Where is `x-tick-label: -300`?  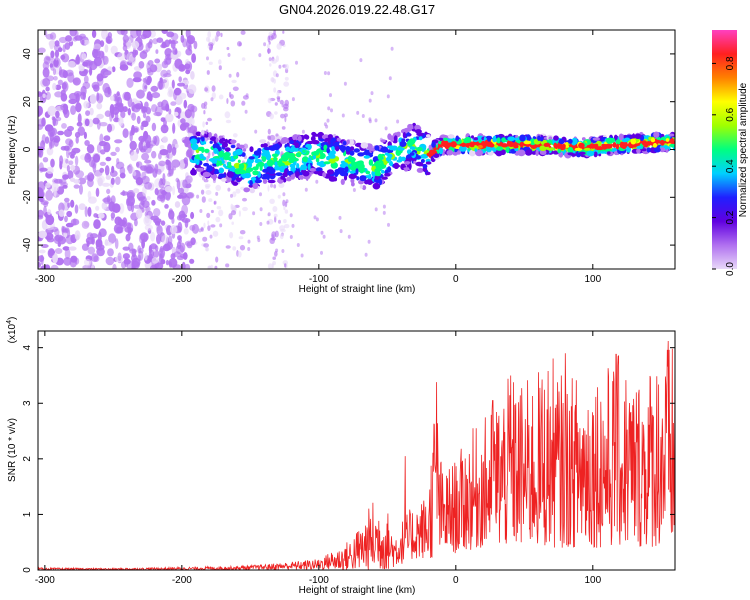
x-tick-label: -300 is located at coordinates (45, 279).